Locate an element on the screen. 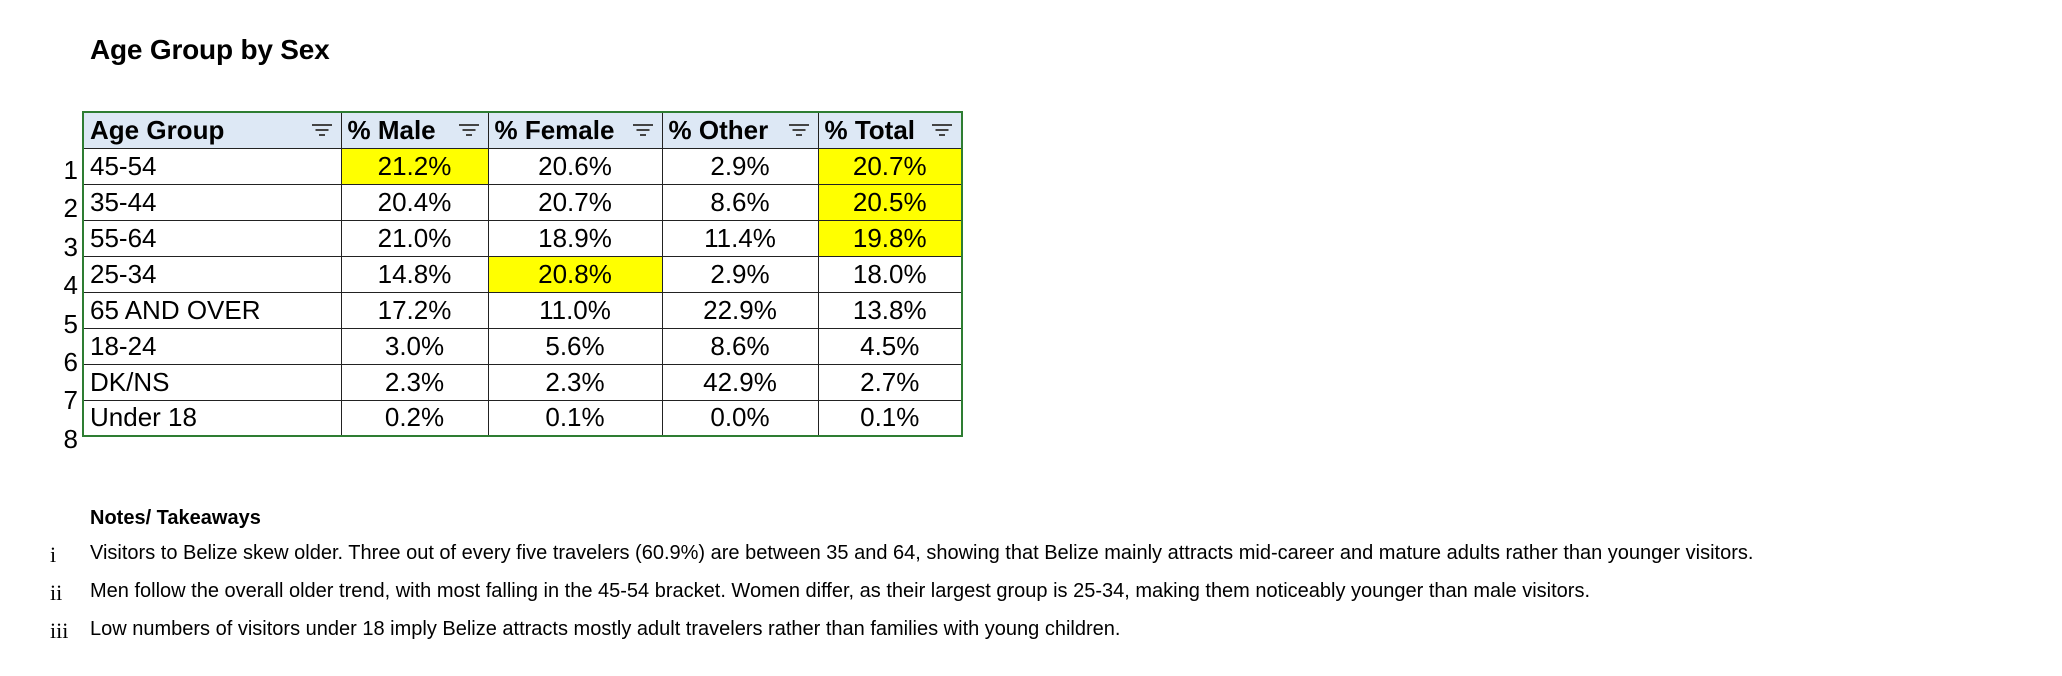 The width and height of the screenshot is (2062, 676). cell-total: 20.5% is located at coordinates (890, 202).